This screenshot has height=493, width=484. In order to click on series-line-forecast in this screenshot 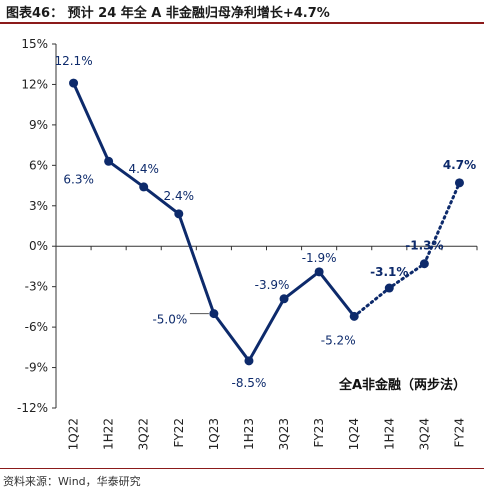, I will do `click(406, 249)`.